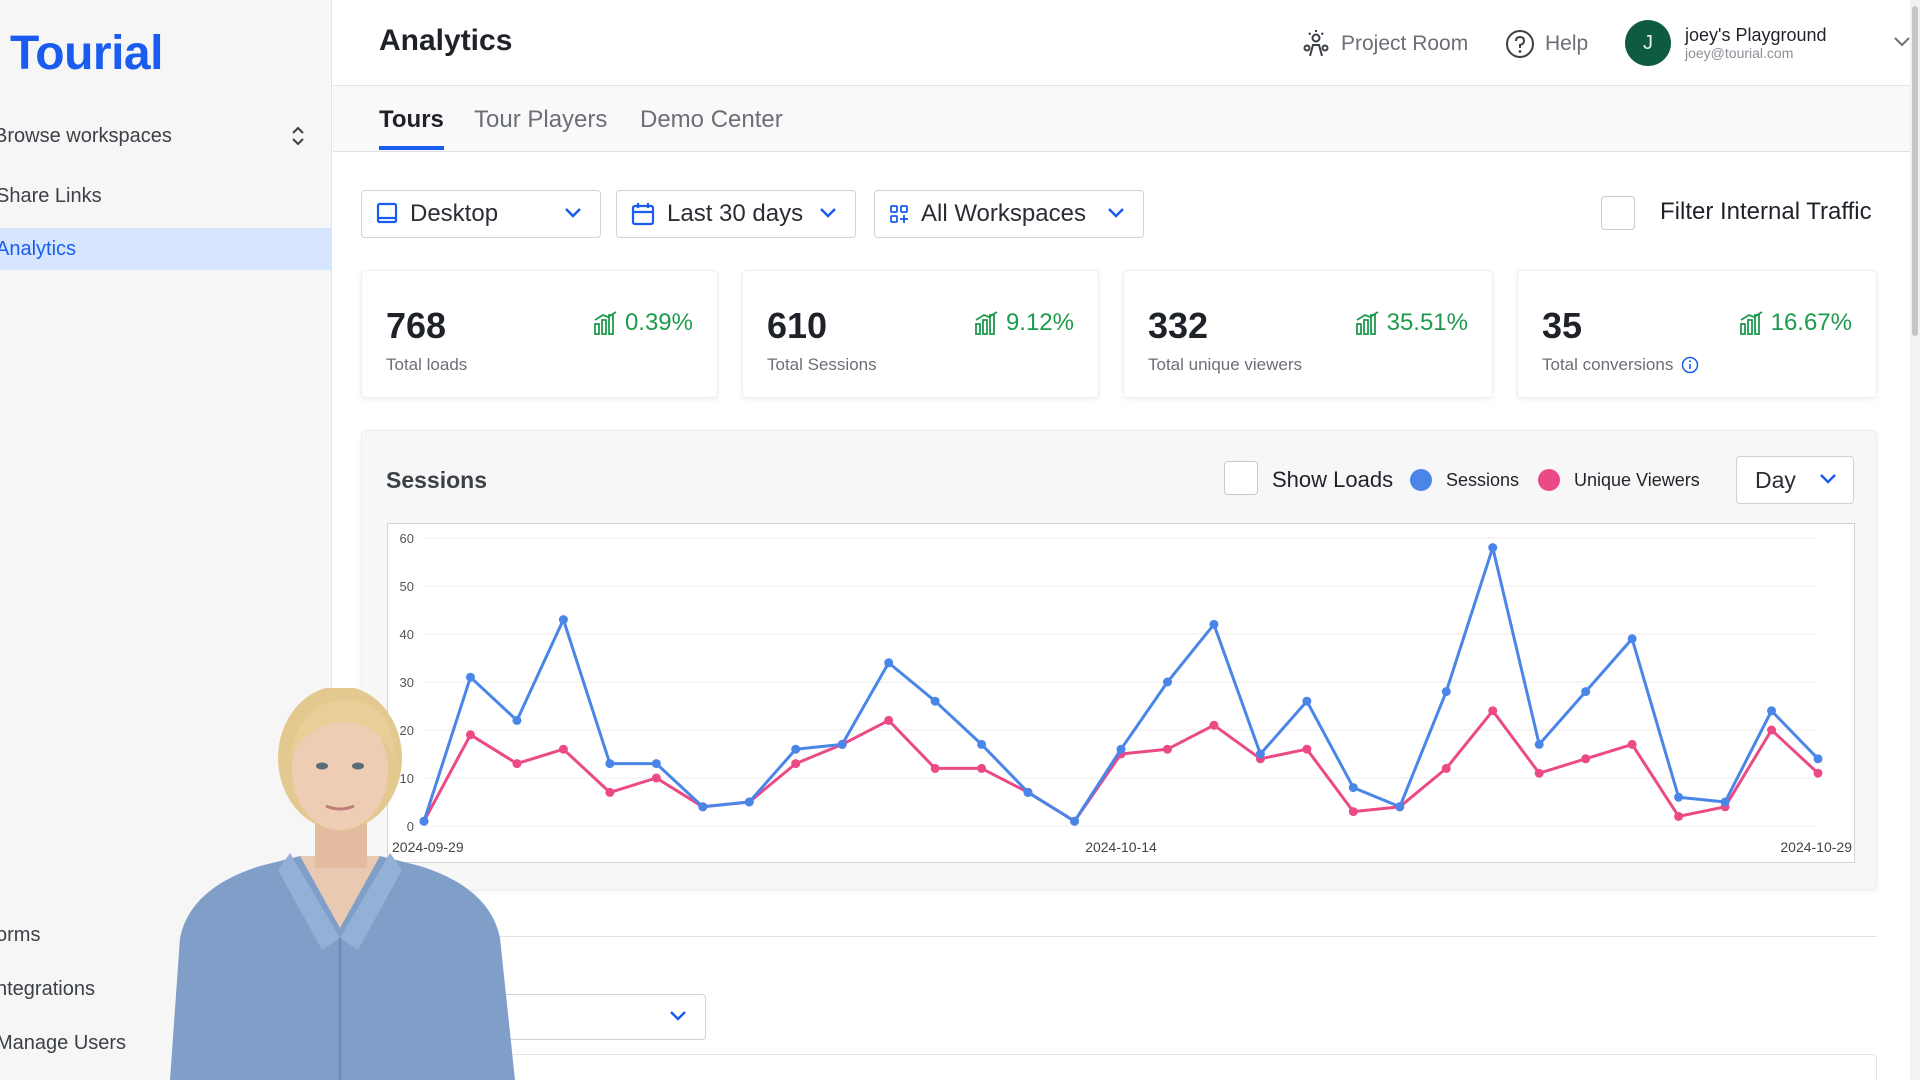 The height and width of the screenshot is (1080, 1920). Describe the element at coordinates (20, 934) in the screenshot. I see `sidebar-item-label: orms` at that location.